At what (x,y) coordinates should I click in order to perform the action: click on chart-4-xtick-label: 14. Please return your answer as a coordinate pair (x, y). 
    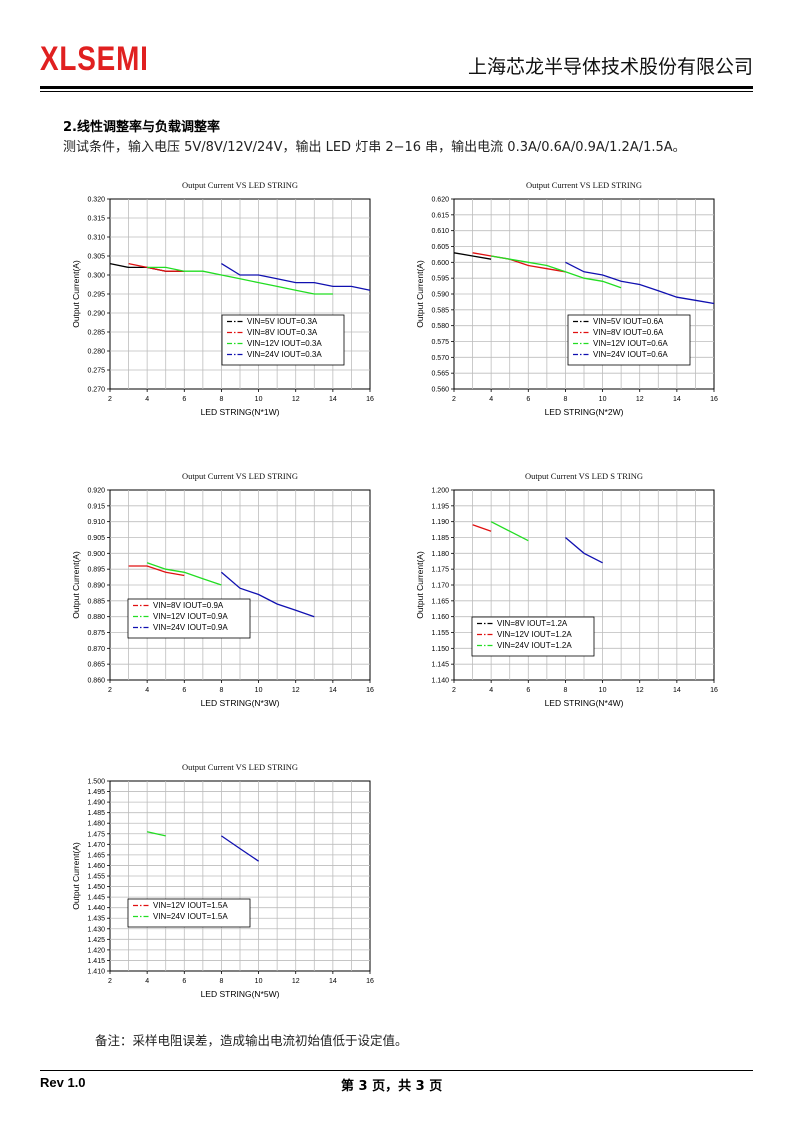
    Looking at the image, I should click on (677, 690).